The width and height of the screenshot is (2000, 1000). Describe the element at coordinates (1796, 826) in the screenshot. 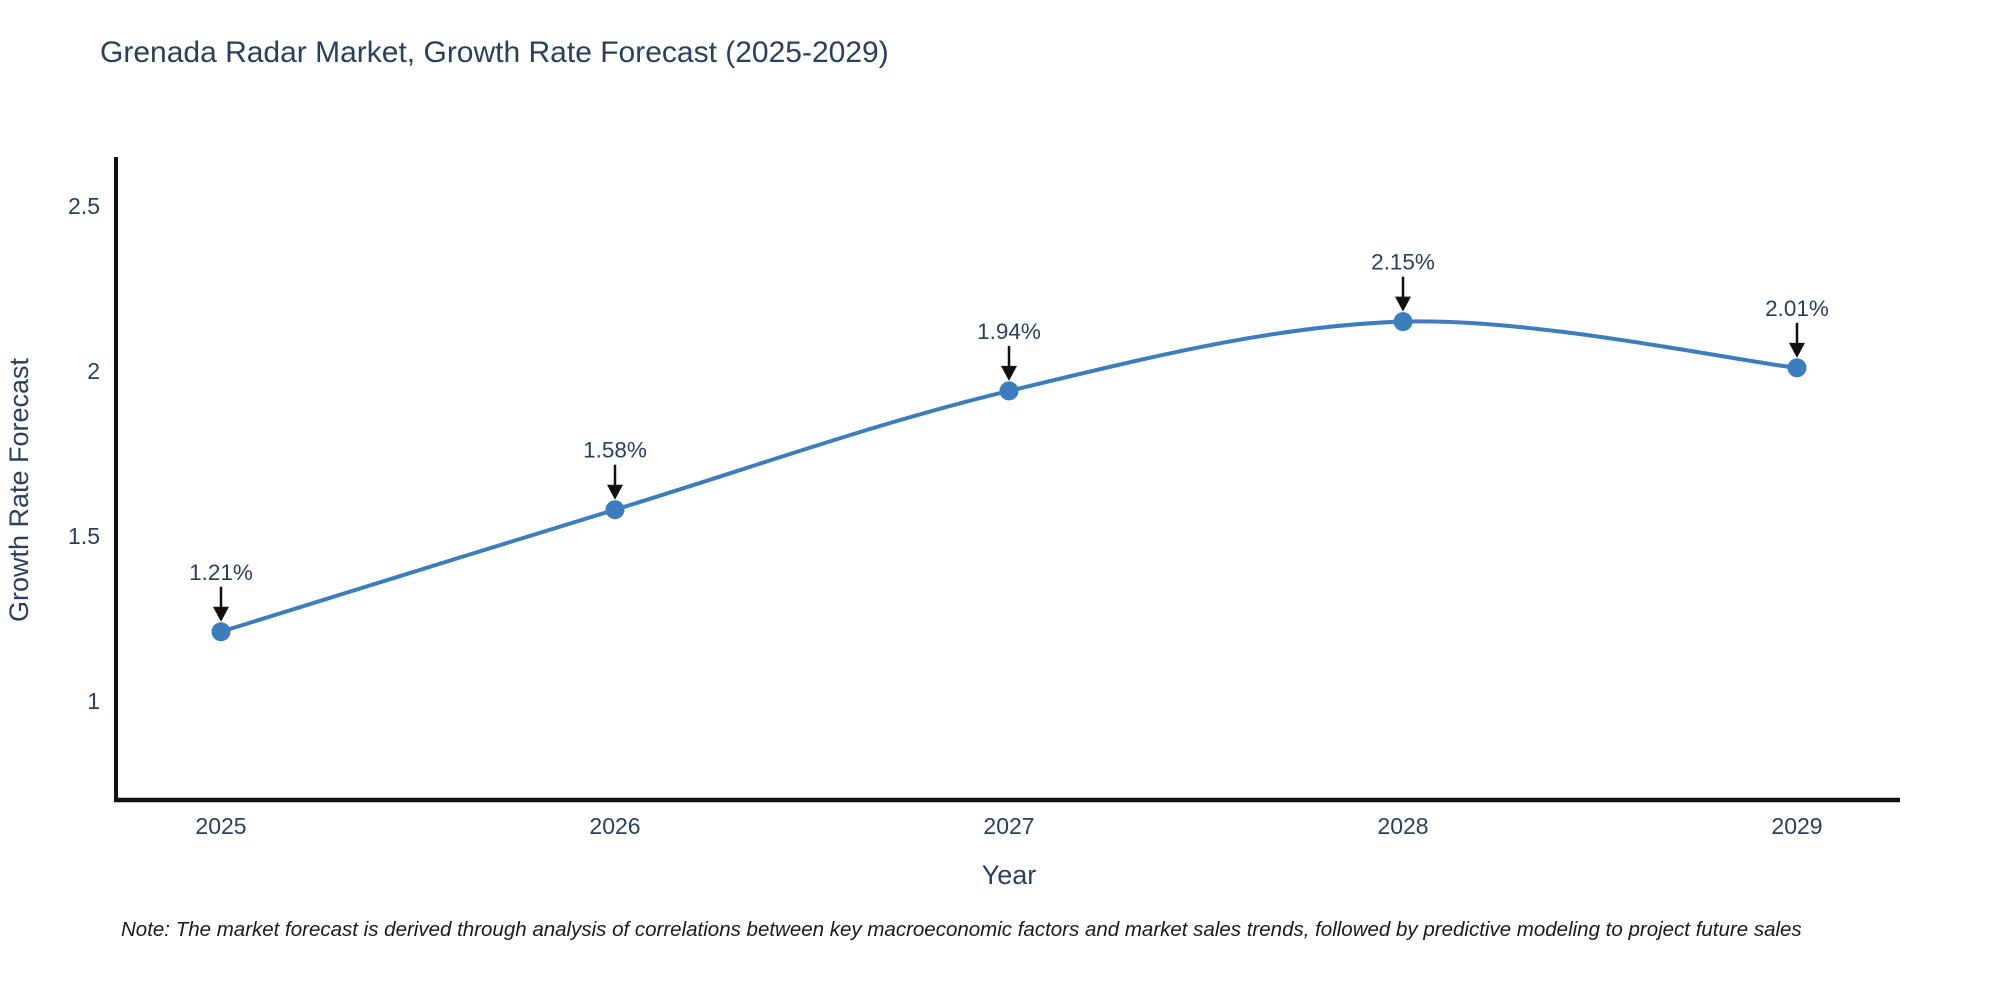

I see `x-tick-label: 2029` at that location.